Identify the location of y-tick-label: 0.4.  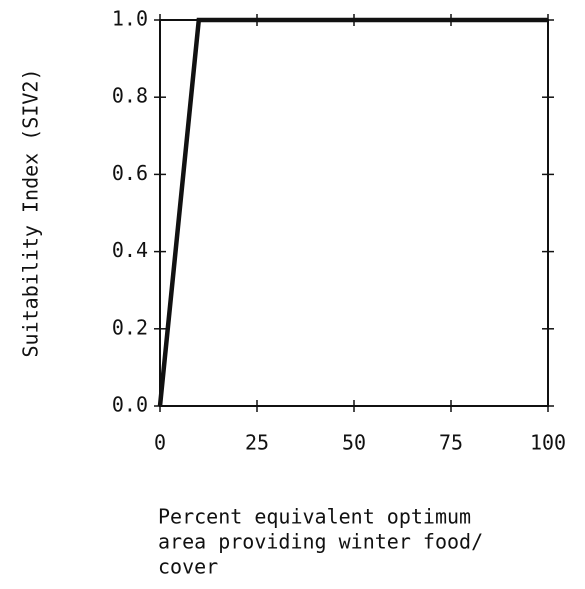
(130, 250).